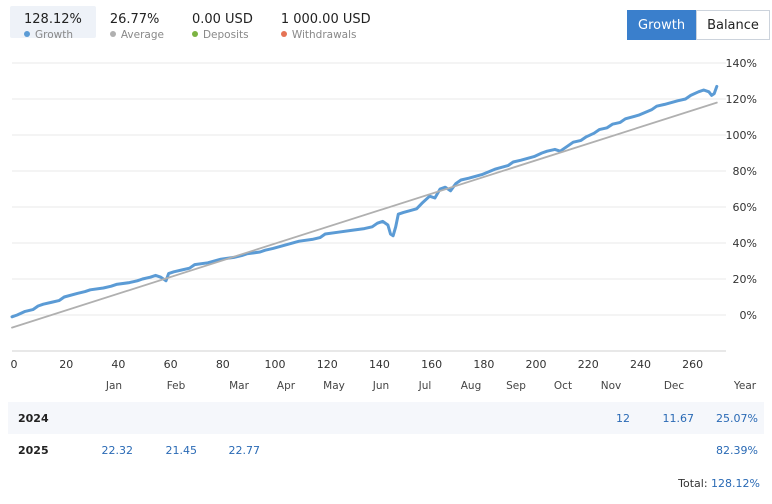 This screenshot has width=772, height=504. Describe the element at coordinates (741, 135) in the screenshot. I see `y-tick-label: 100%` at that location.